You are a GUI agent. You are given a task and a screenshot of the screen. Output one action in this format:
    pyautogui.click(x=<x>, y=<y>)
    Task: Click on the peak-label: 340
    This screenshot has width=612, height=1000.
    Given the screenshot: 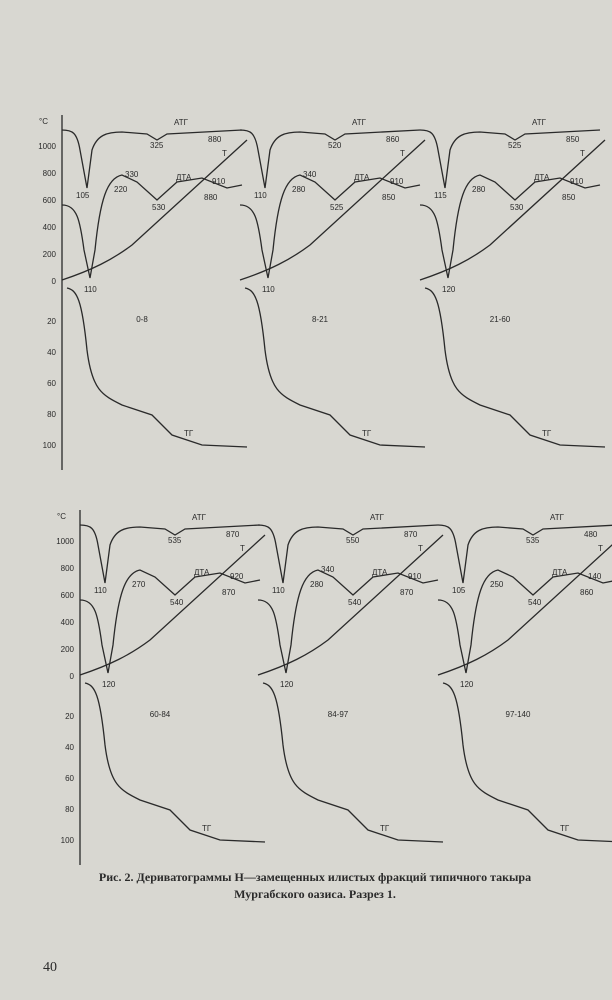 What is the action you would take?
    pyautogui.click(x=328, y=569)
    